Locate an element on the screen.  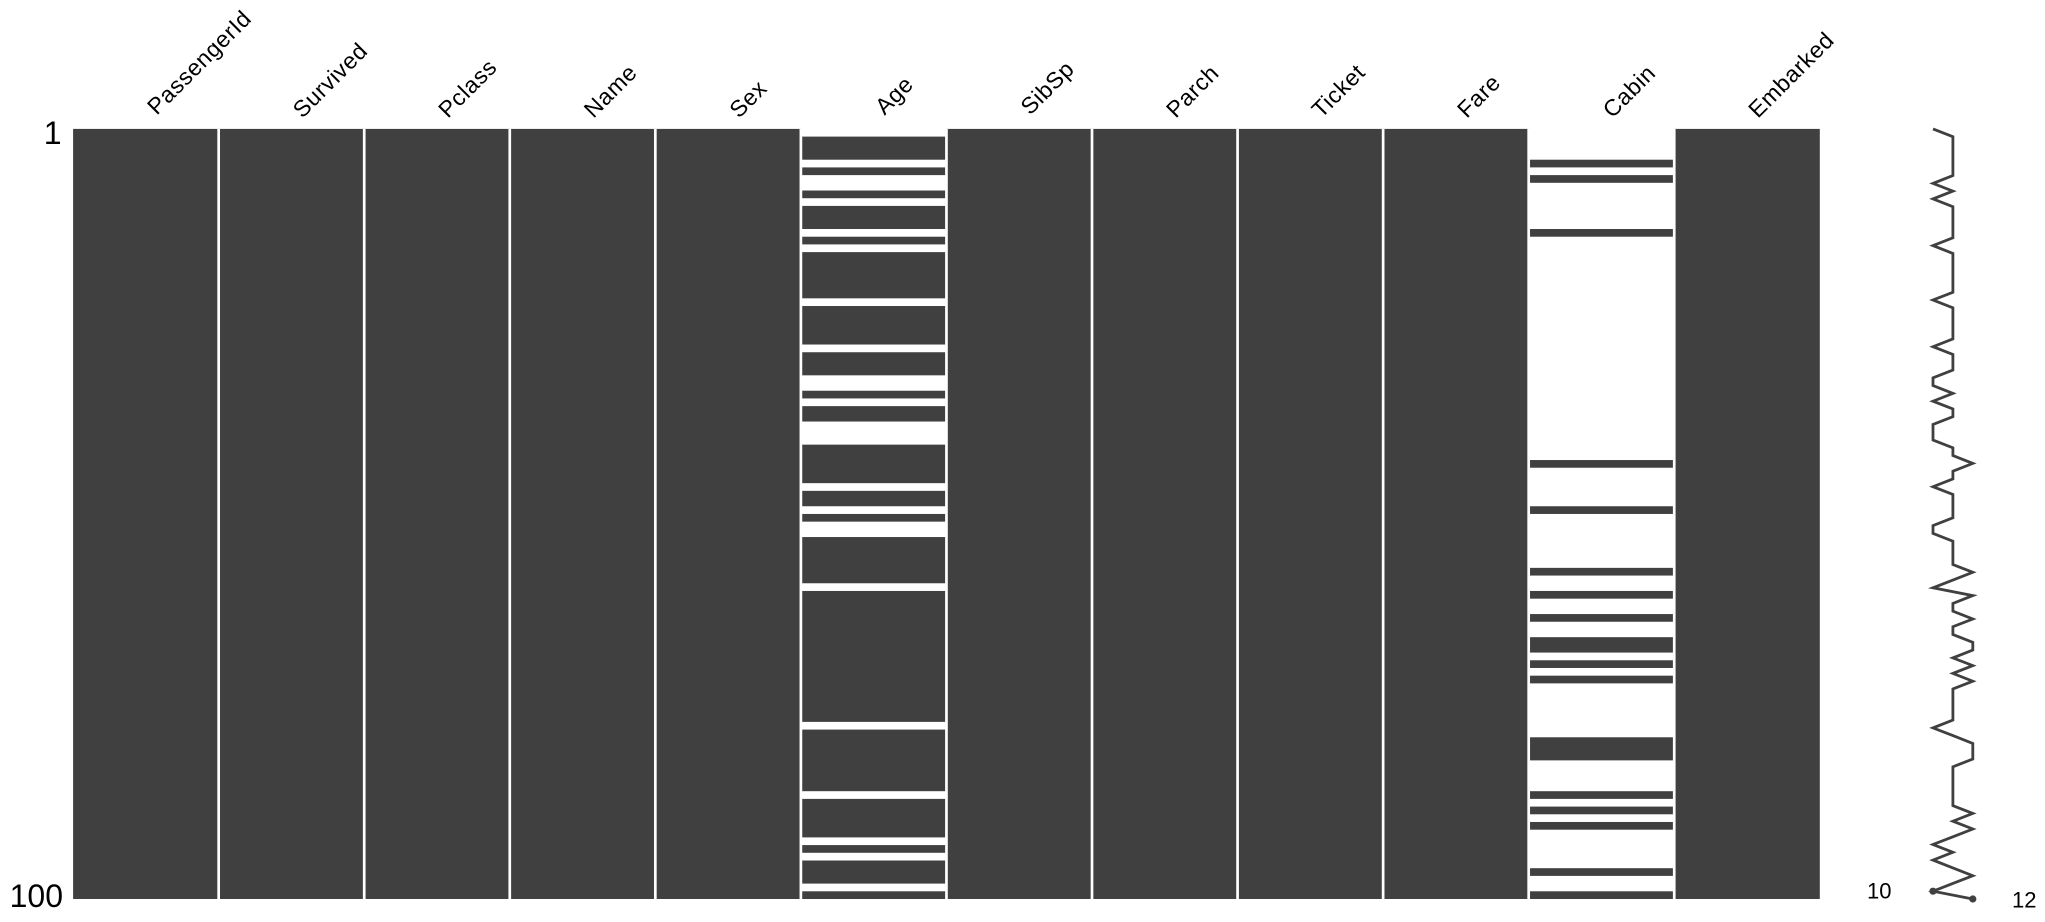
svg-text: 100 is located at coordinates (36, 896).